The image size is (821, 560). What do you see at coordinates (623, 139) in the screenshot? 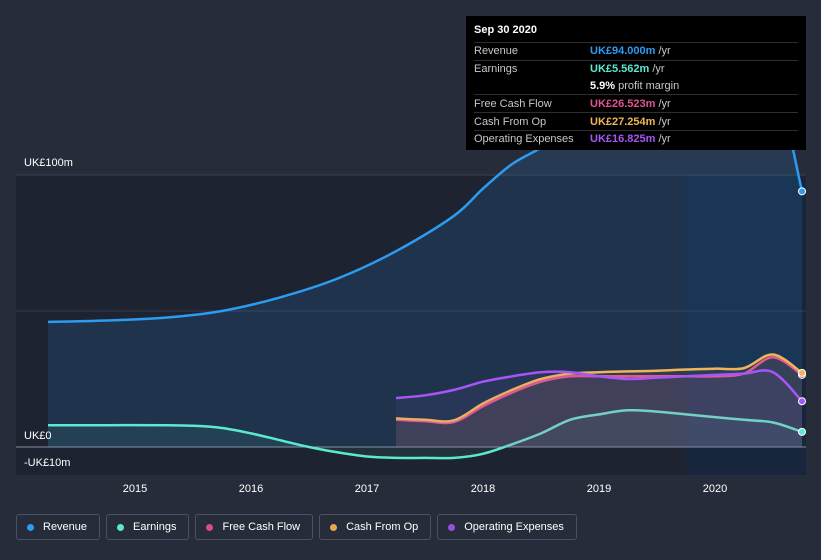
I see `tooltip-row-value: UK£16.825m` at bounding box center [623, 139].